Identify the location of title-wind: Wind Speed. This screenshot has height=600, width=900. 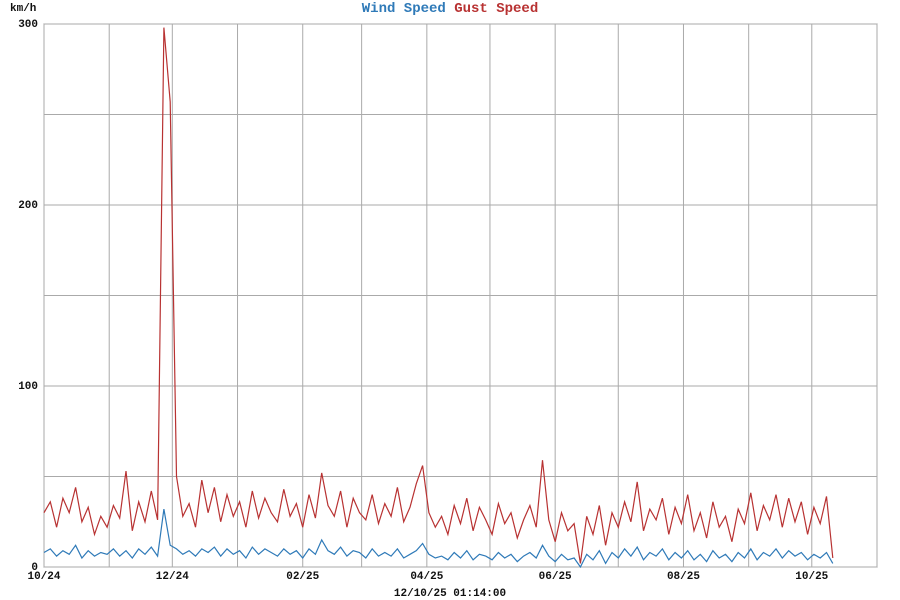
(404, 9).